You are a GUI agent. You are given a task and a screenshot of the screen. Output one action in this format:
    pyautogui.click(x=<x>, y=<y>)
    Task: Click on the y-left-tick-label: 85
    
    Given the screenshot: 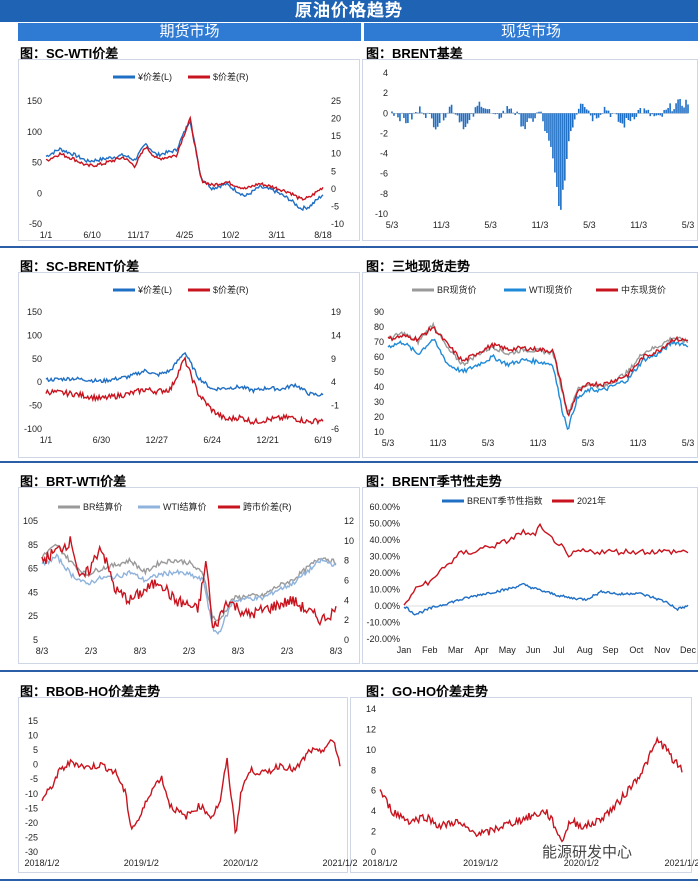 What is the action you would take?
    pyautogui.click(x=33, y=545)
    